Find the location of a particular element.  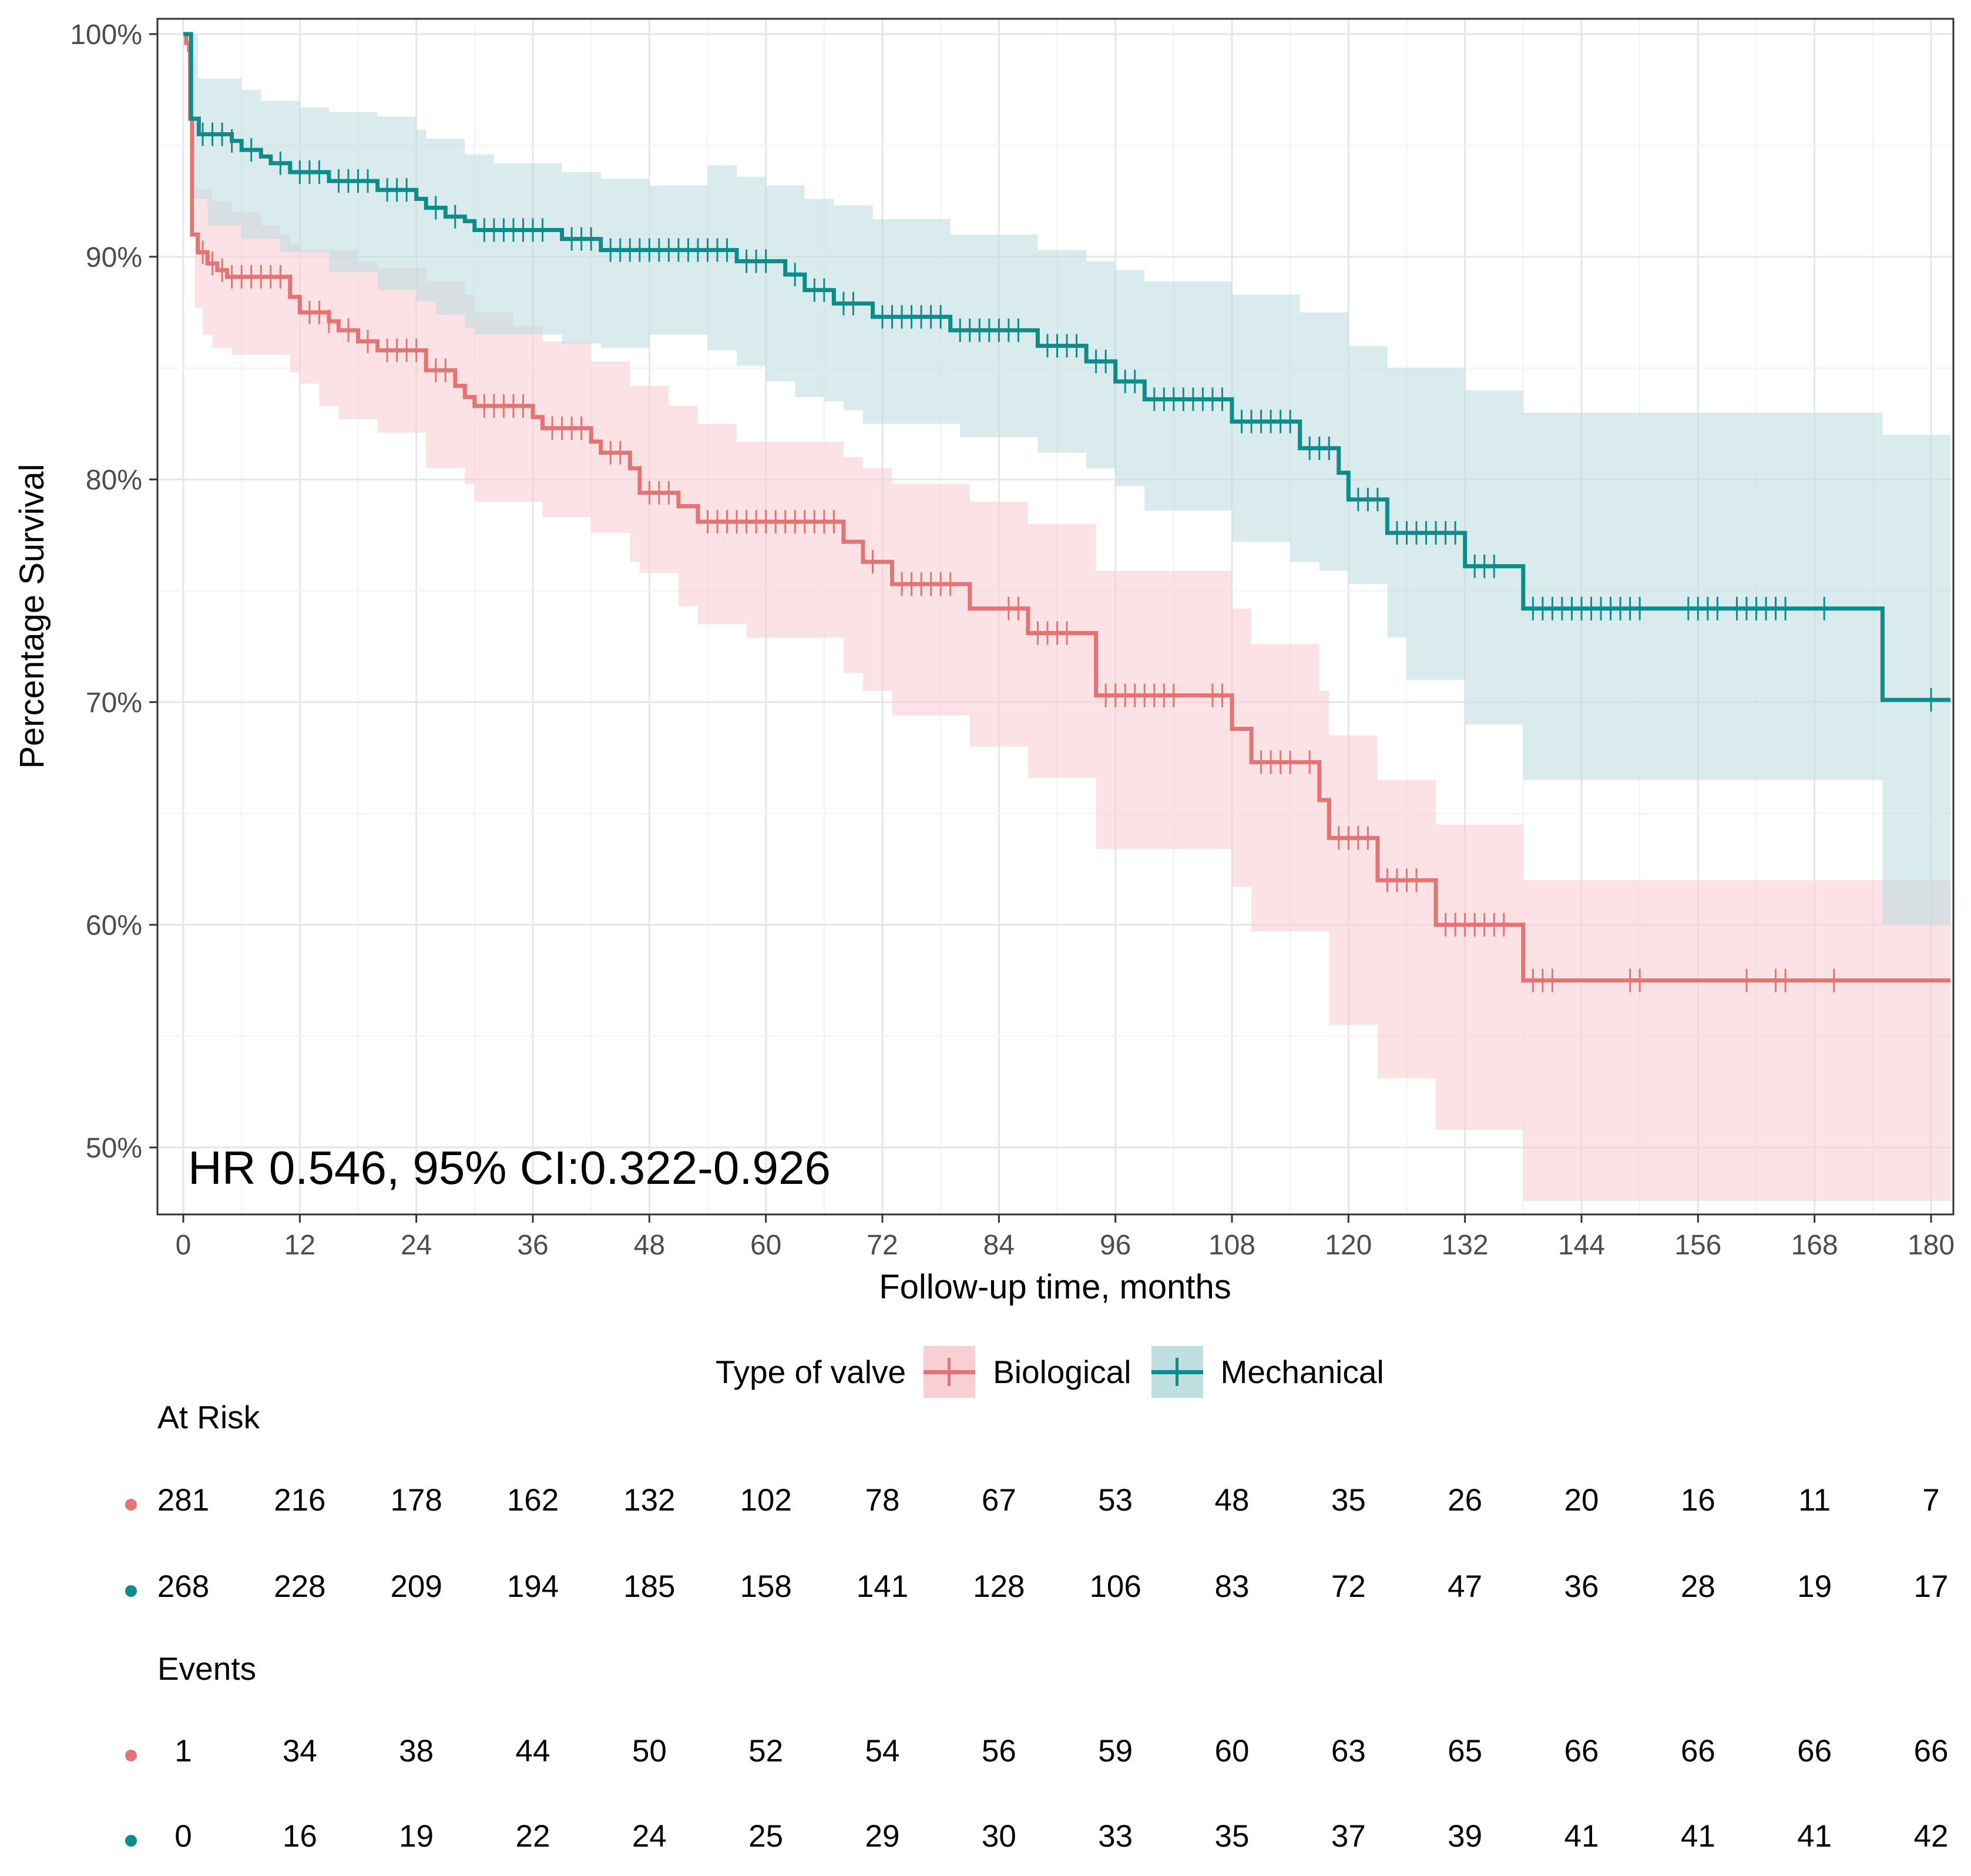

table-cell: 128 is located at coordinates (999, 1586).